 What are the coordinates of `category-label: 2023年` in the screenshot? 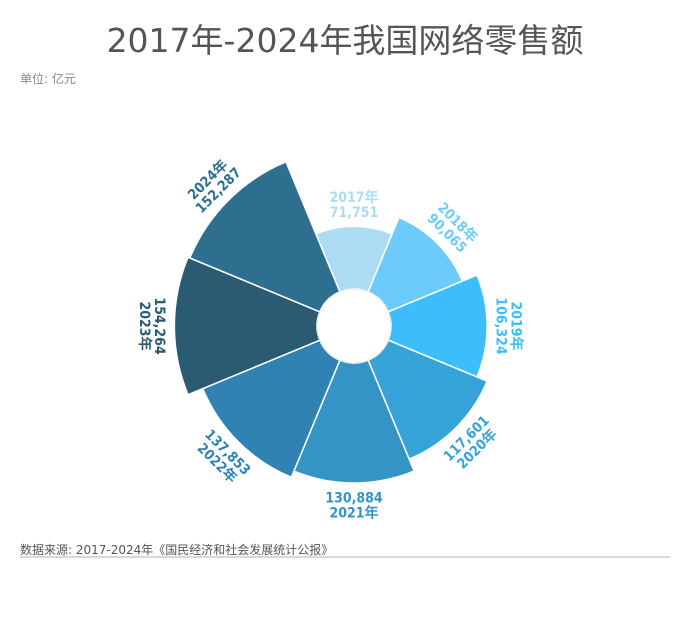 It's located at (144, 325).